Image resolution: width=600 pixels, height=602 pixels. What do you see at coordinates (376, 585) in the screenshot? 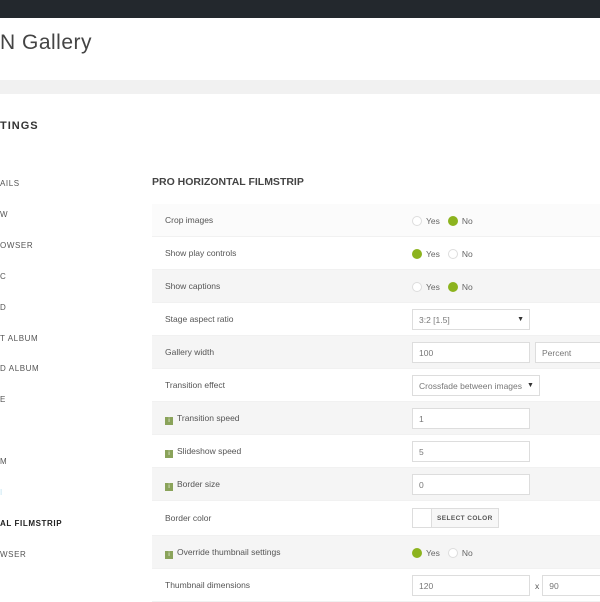
I see `setting-thumbnail-dimensions: Thumbnail dimensions 120 x 90` at bounding box center [376, 585].